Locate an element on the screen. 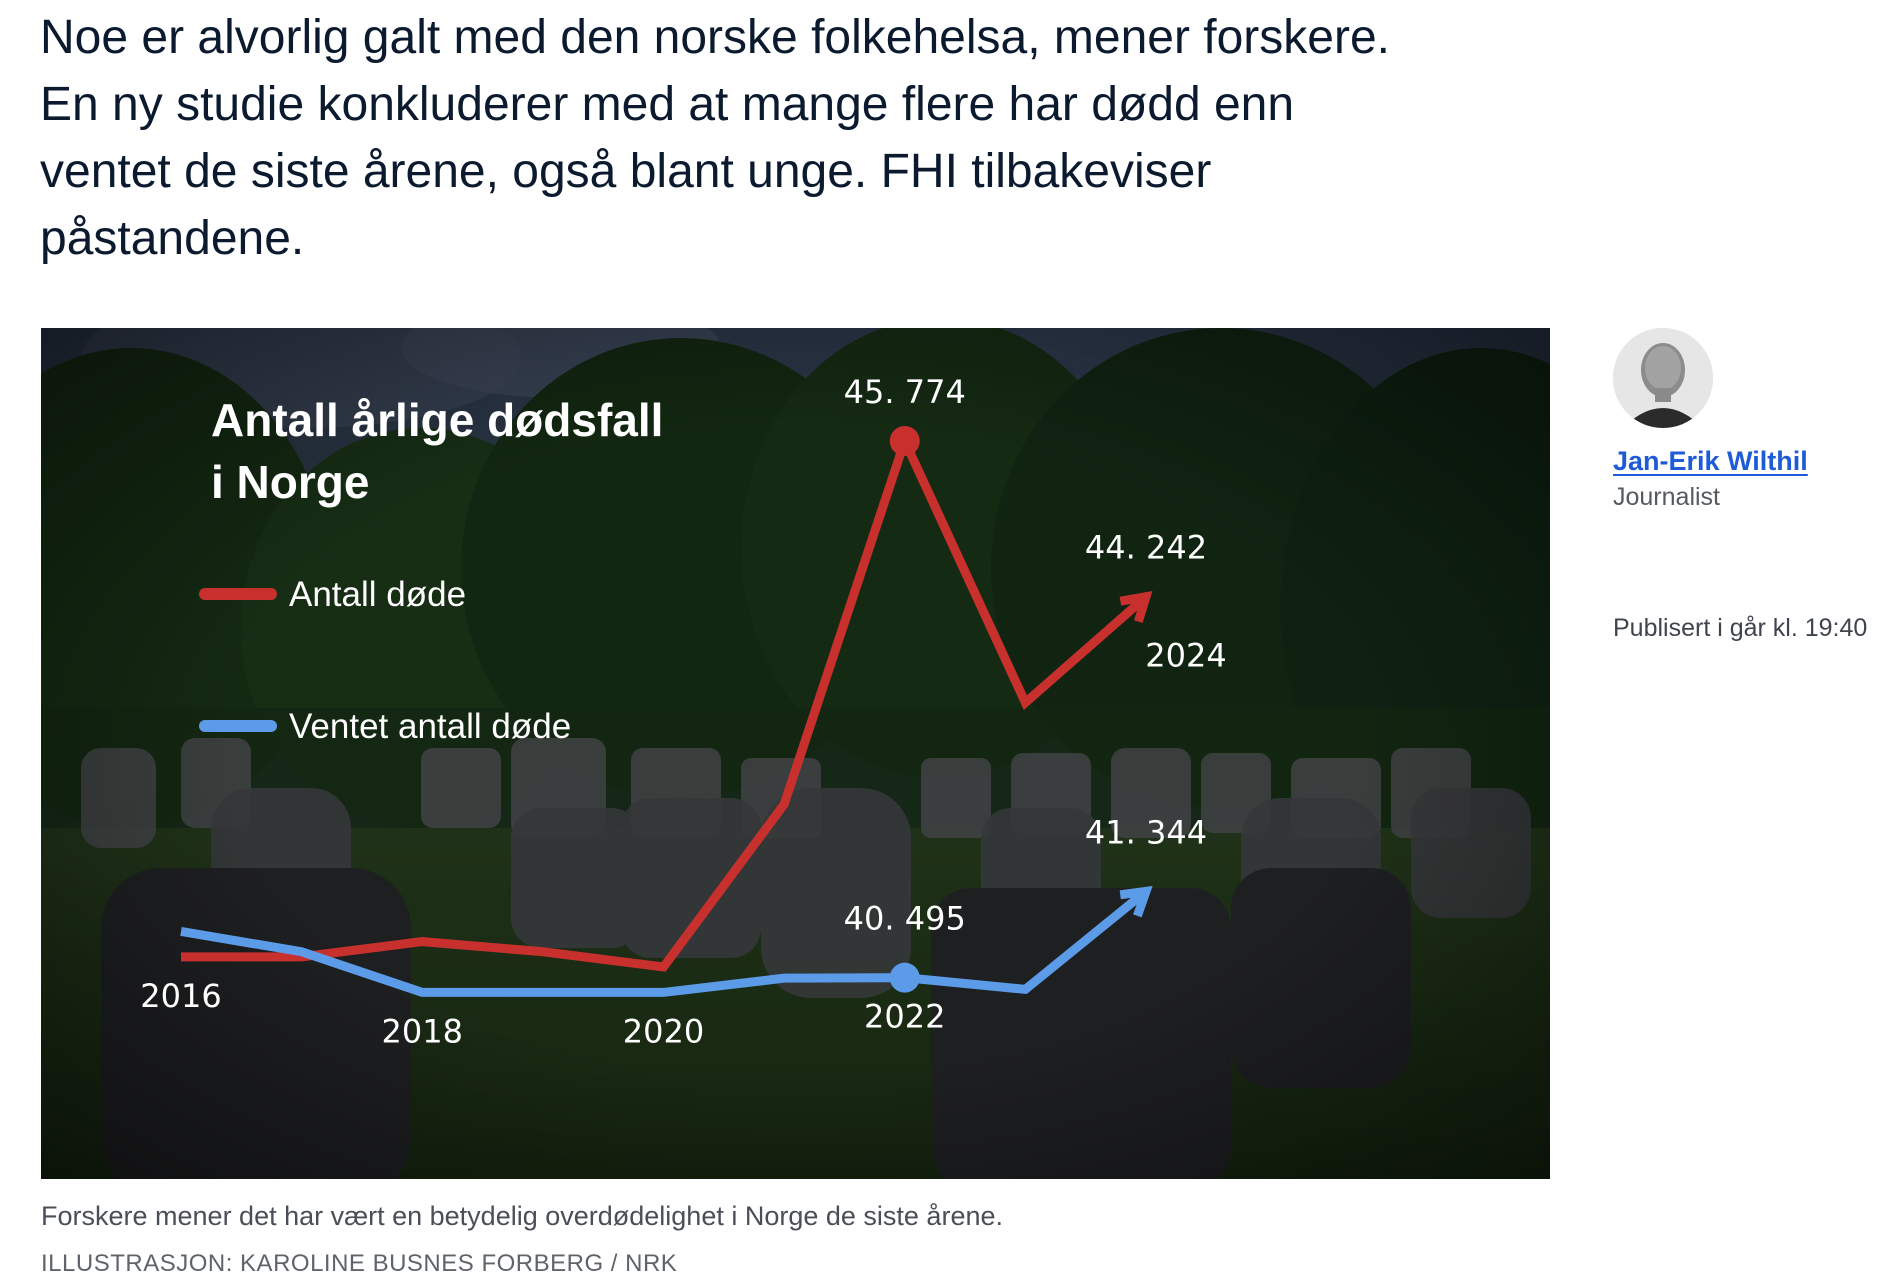 The width and height of the screenshot is (1898, 1288). legend-label-red: Antall døde is located at coordinates (377, 594).